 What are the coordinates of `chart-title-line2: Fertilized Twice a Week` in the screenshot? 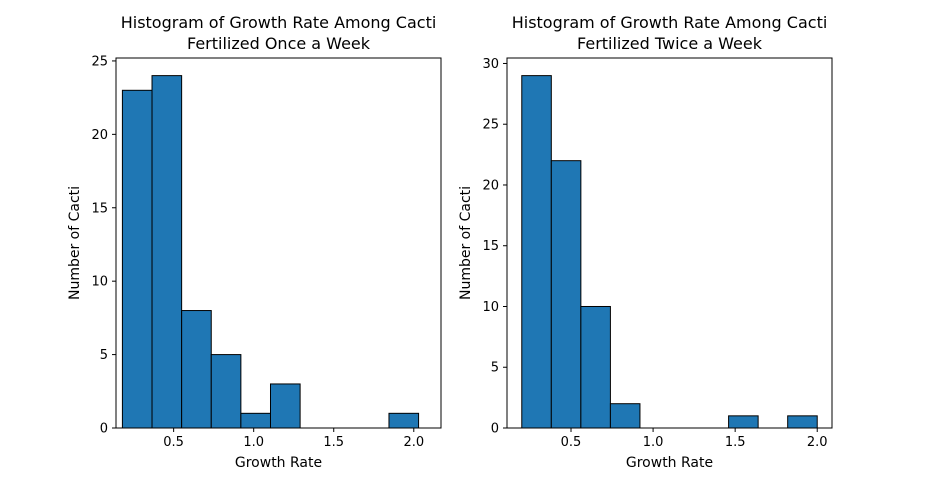 It's located at (670, 43).